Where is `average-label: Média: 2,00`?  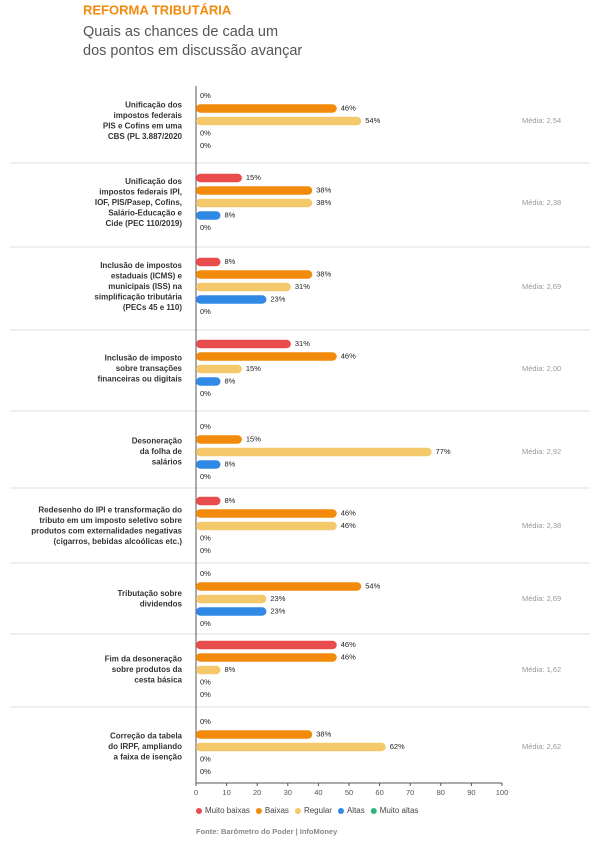
average-label: Média: 2,00 is located at coordinates (541, 368).